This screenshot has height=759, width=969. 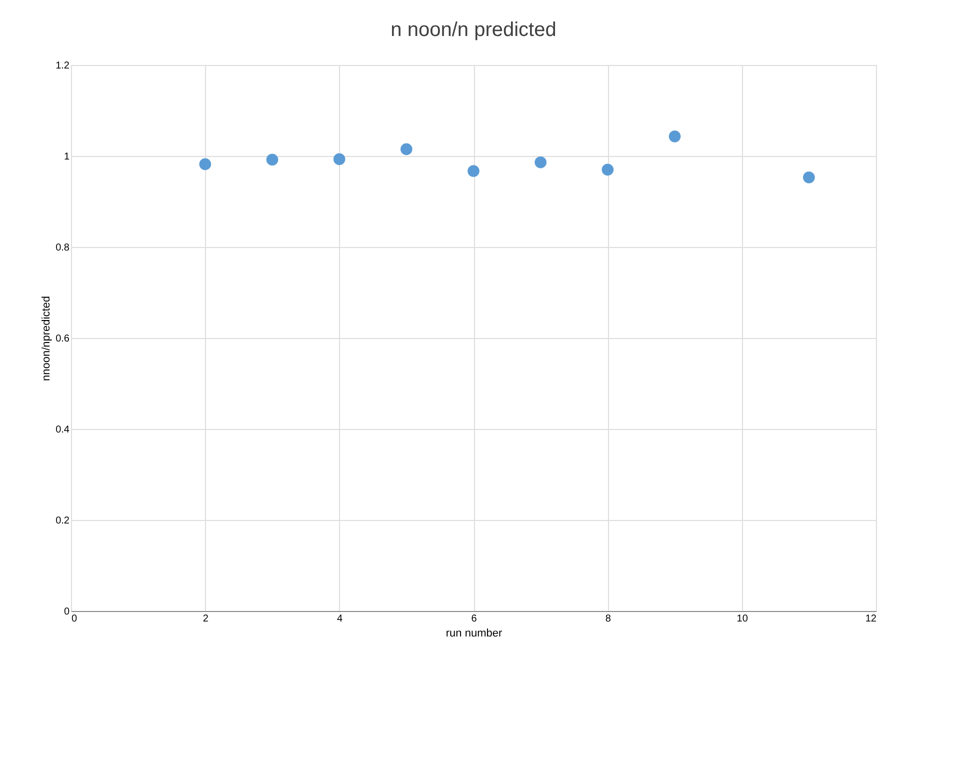 I want to click on y-tick-label: 0.4, so click(x=63, y=430).